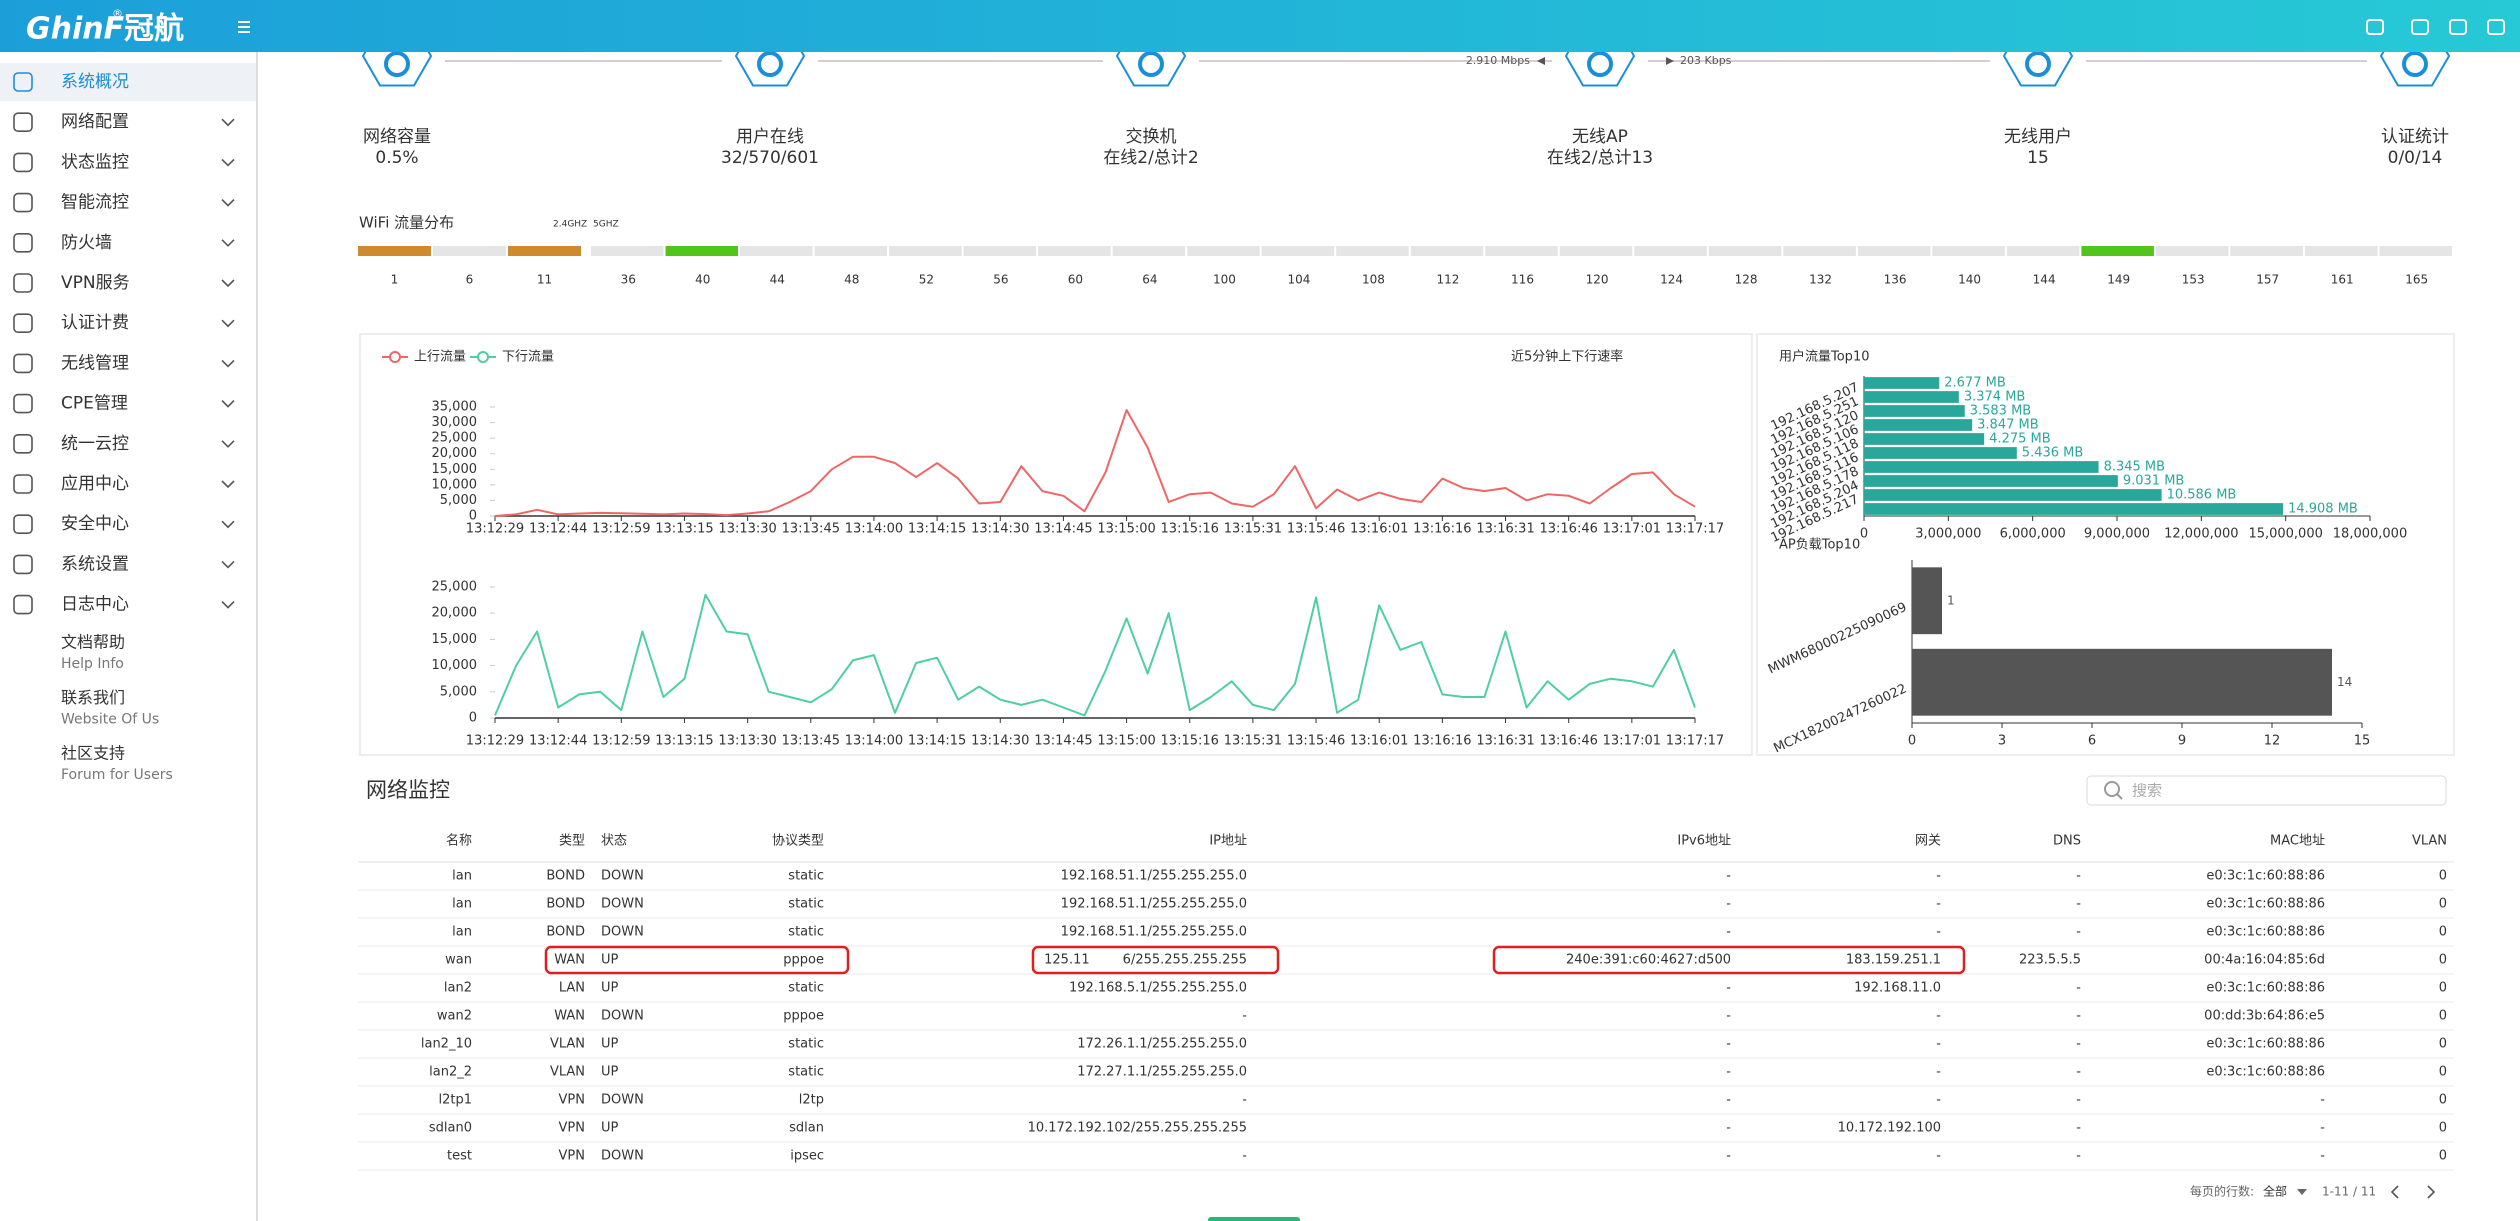 The width and height of the screenshot is (2520, 1221). Describe the element at coordinates (2342, 280) in the screenshot. I see `channel-label: 161` at that location.